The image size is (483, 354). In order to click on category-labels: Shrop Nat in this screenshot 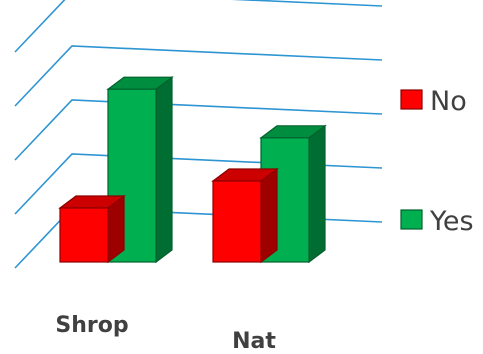, I will do `click(165, 333)`.